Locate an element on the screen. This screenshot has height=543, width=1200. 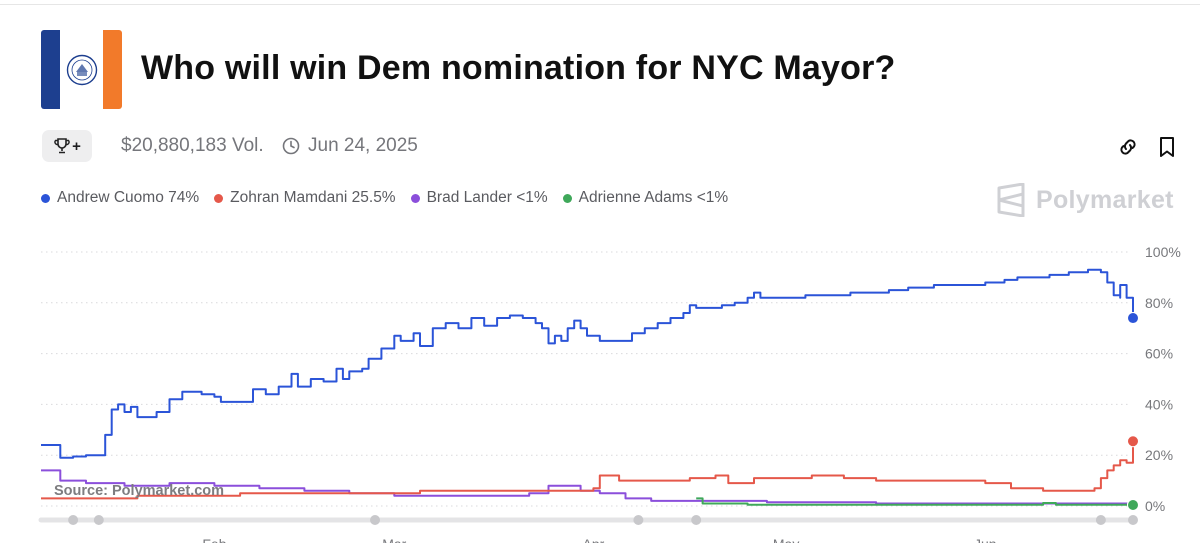
x-tick-label: Mar is located at coordinates (394, 539).